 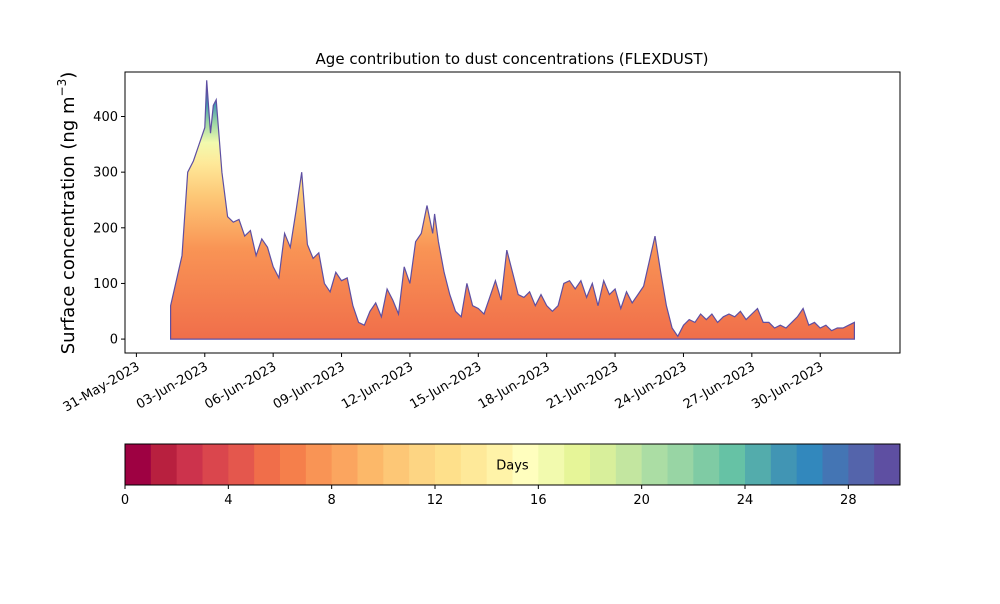 What do you see at coordinates (125, 500) in the screenshot?
I see `colorbar-tick-label: 0` at bounding box center [125, 500].